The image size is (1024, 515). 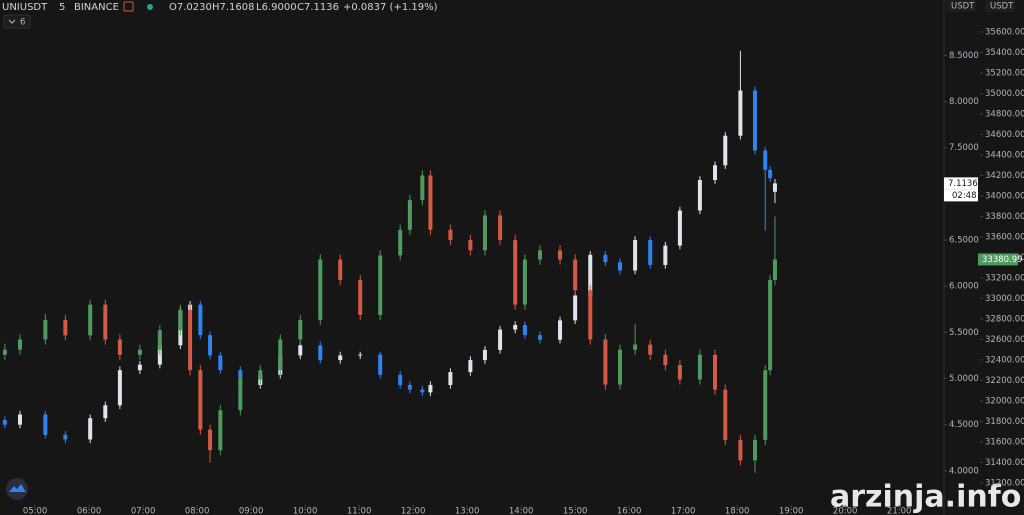 I want to click on x-tick-label: 15:00, so click(x=575, y=511).